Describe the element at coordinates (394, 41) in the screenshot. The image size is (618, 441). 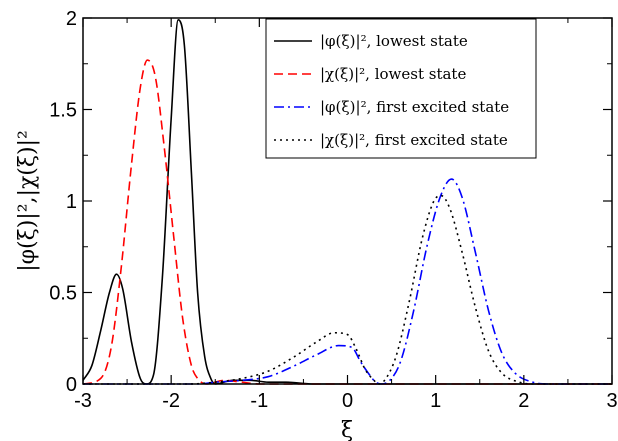
I see `legend-label-1: |φ(ξ)|², lowest state` at that location.